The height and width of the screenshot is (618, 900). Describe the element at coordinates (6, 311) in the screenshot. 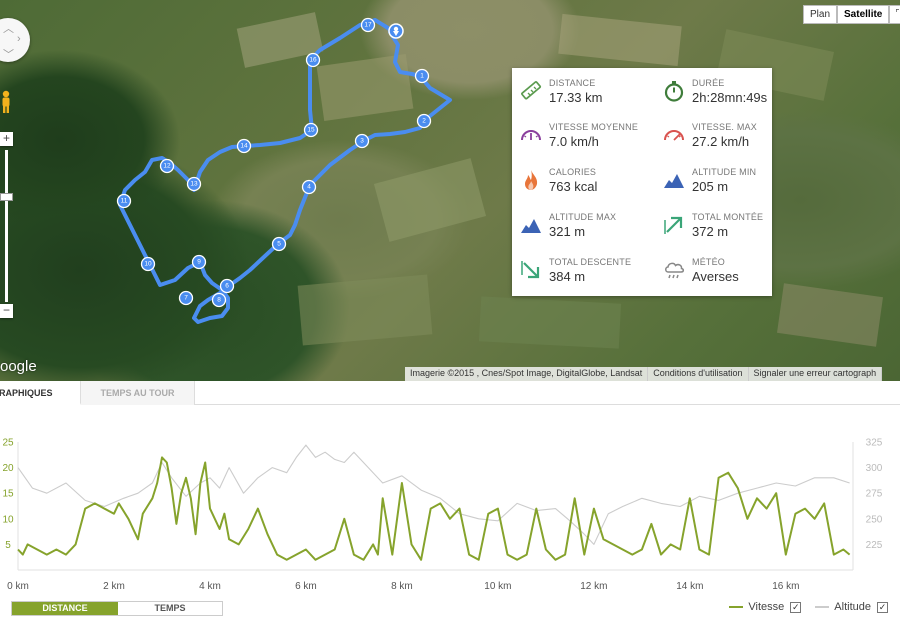

I see `zoom-out-button: −` at that location.